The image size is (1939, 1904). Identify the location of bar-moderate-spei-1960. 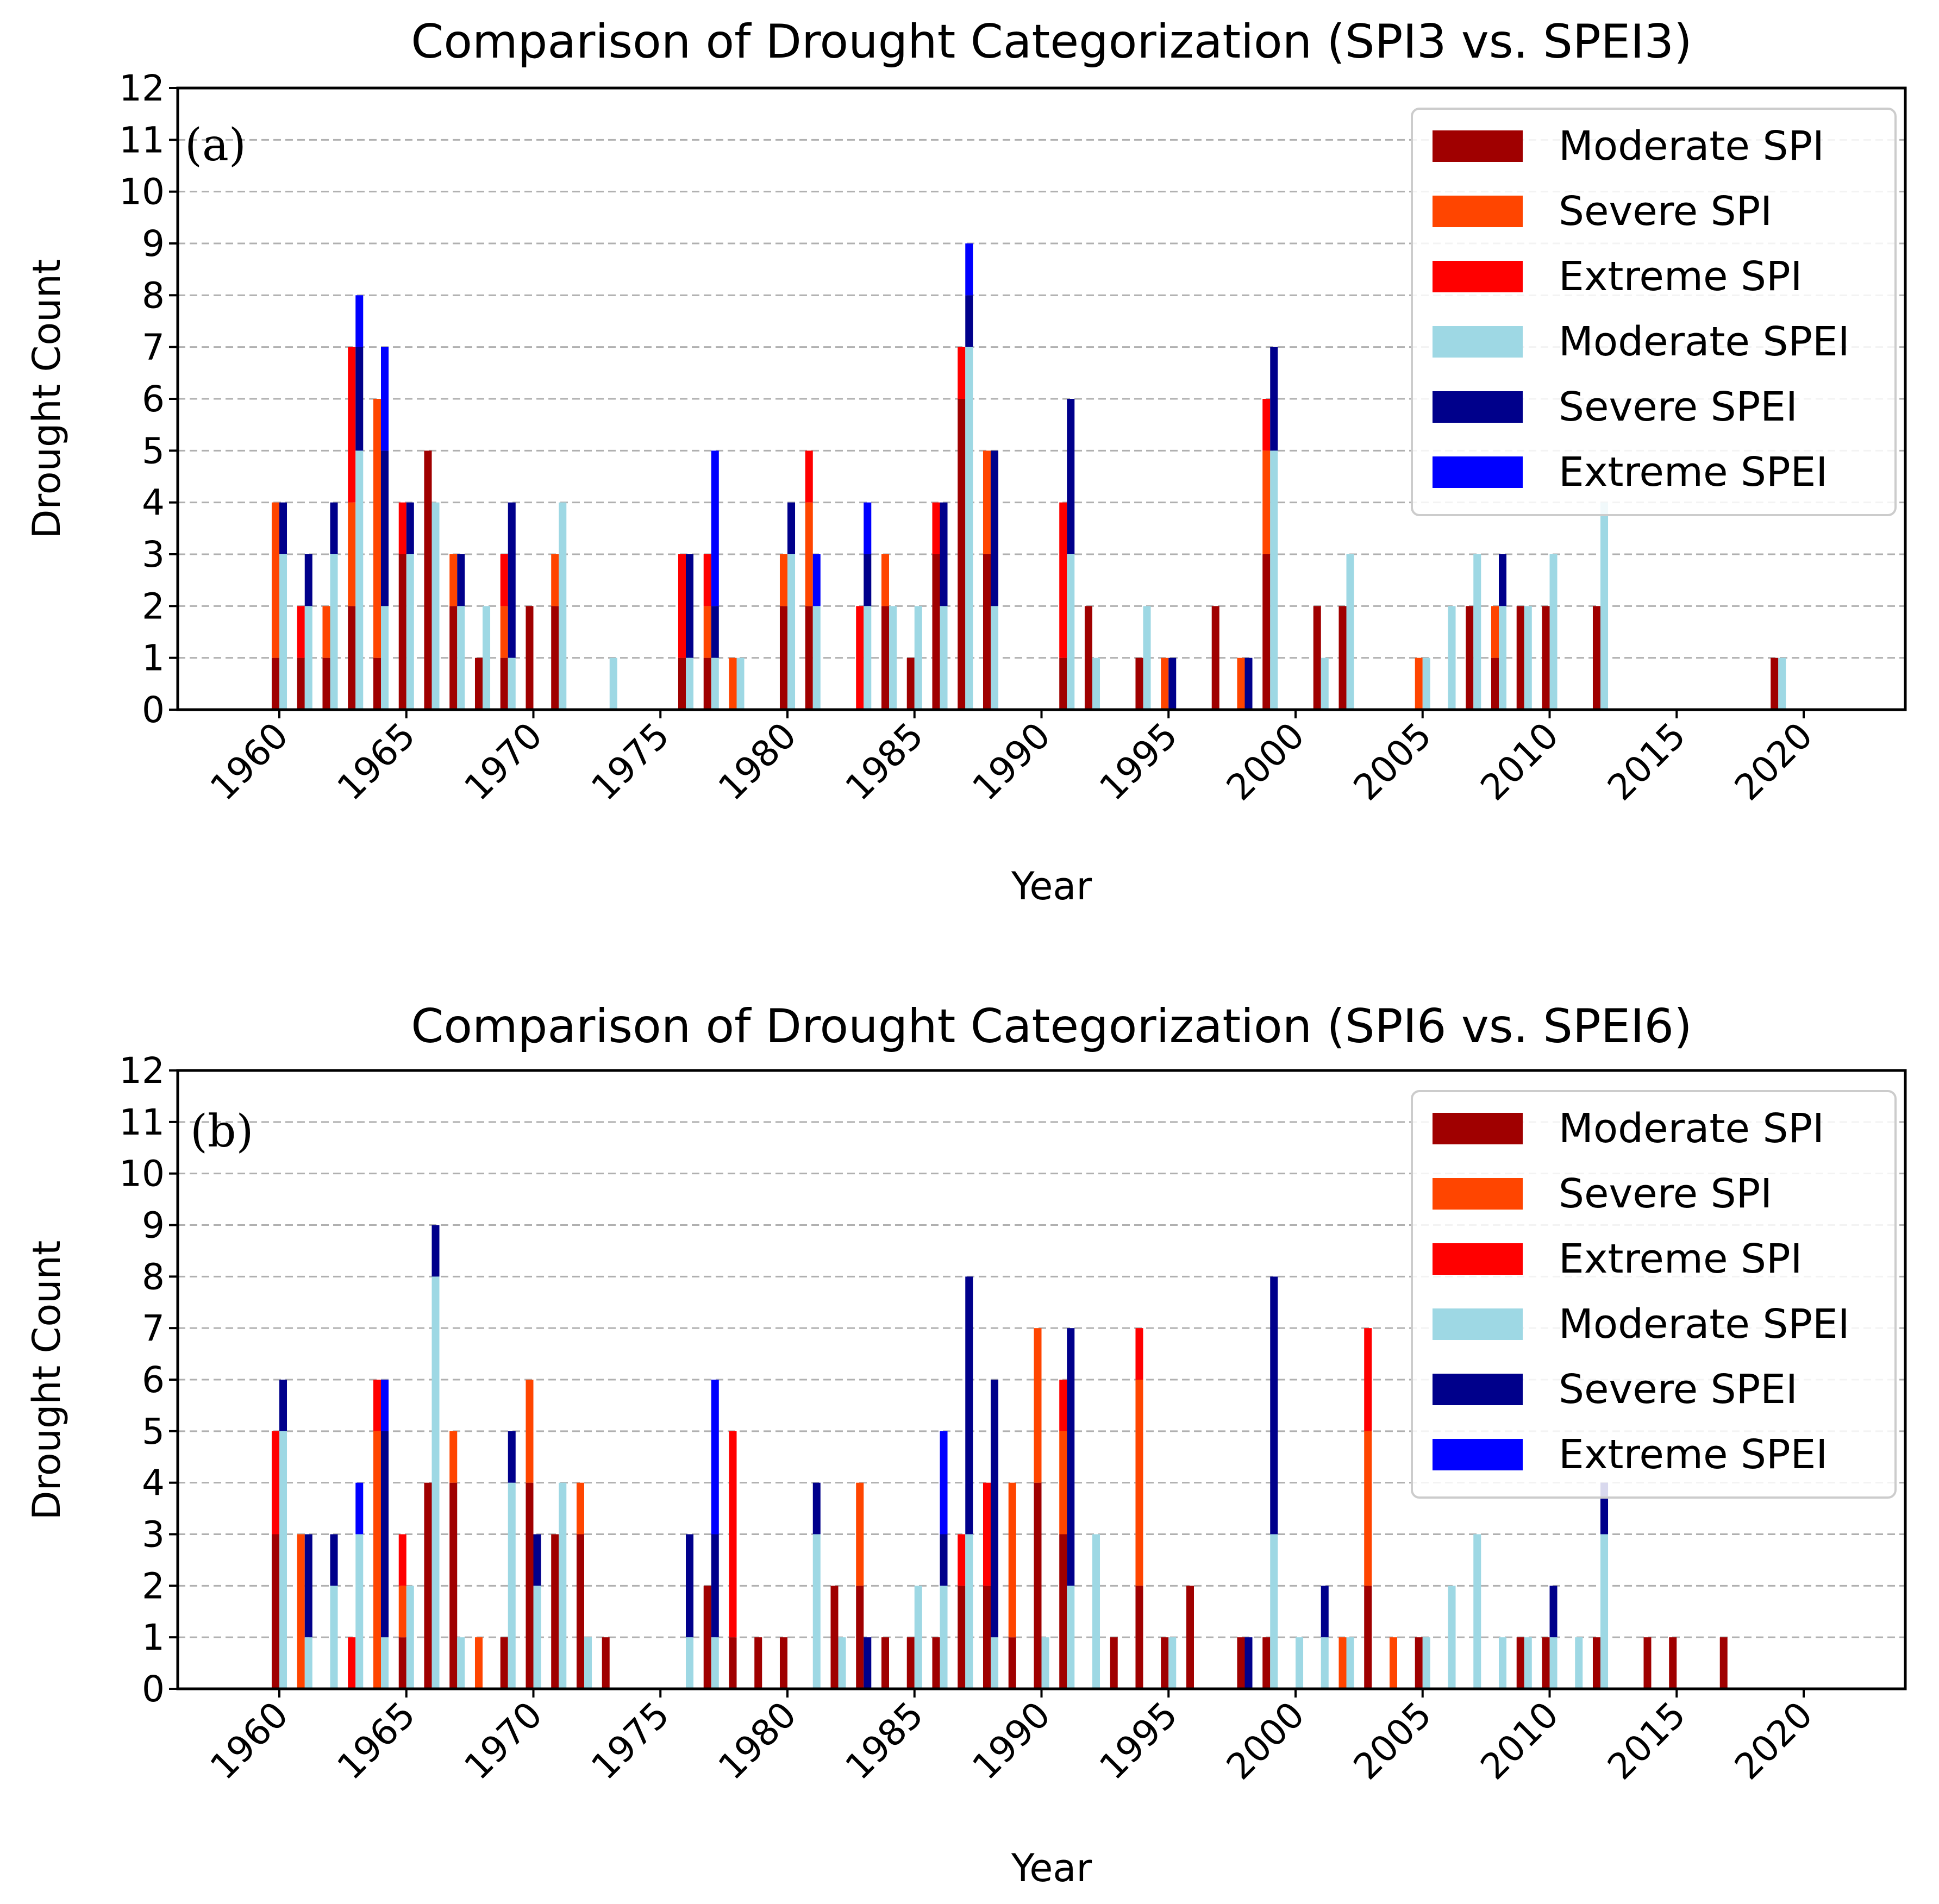
(283, 632).